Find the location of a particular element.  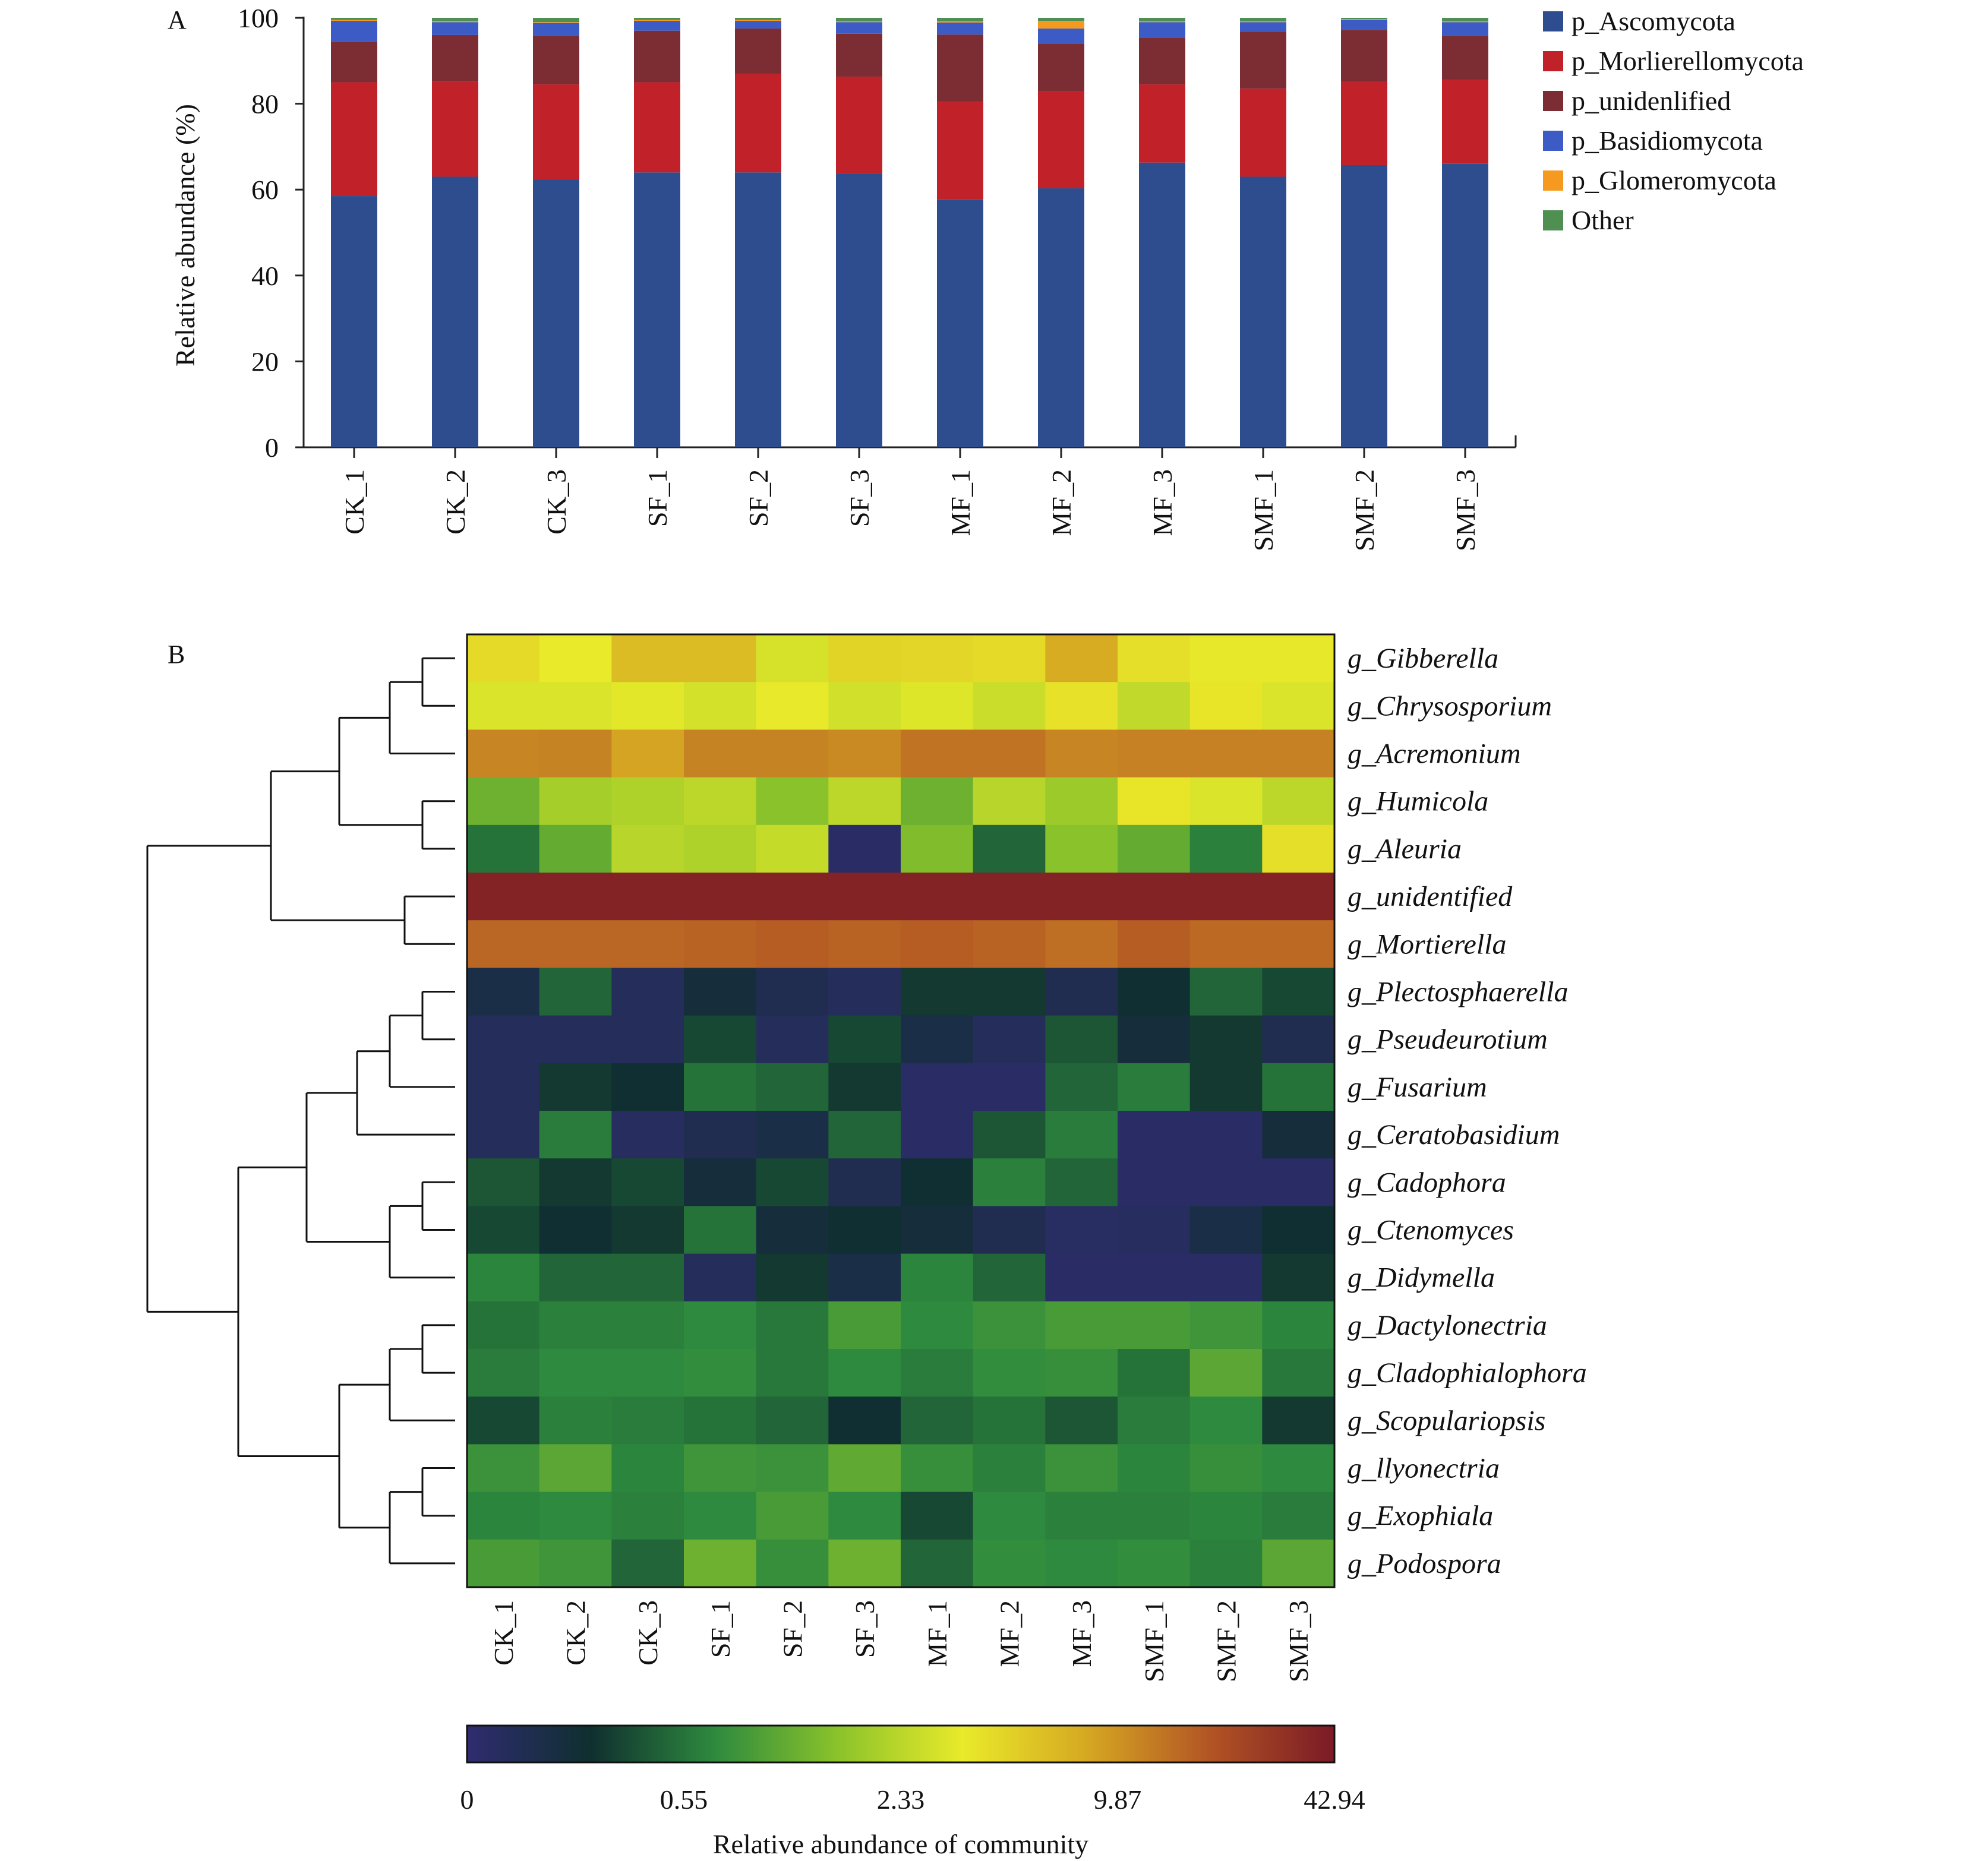

row-label: g_llyonectria is located at coordinates (1424, 1469).